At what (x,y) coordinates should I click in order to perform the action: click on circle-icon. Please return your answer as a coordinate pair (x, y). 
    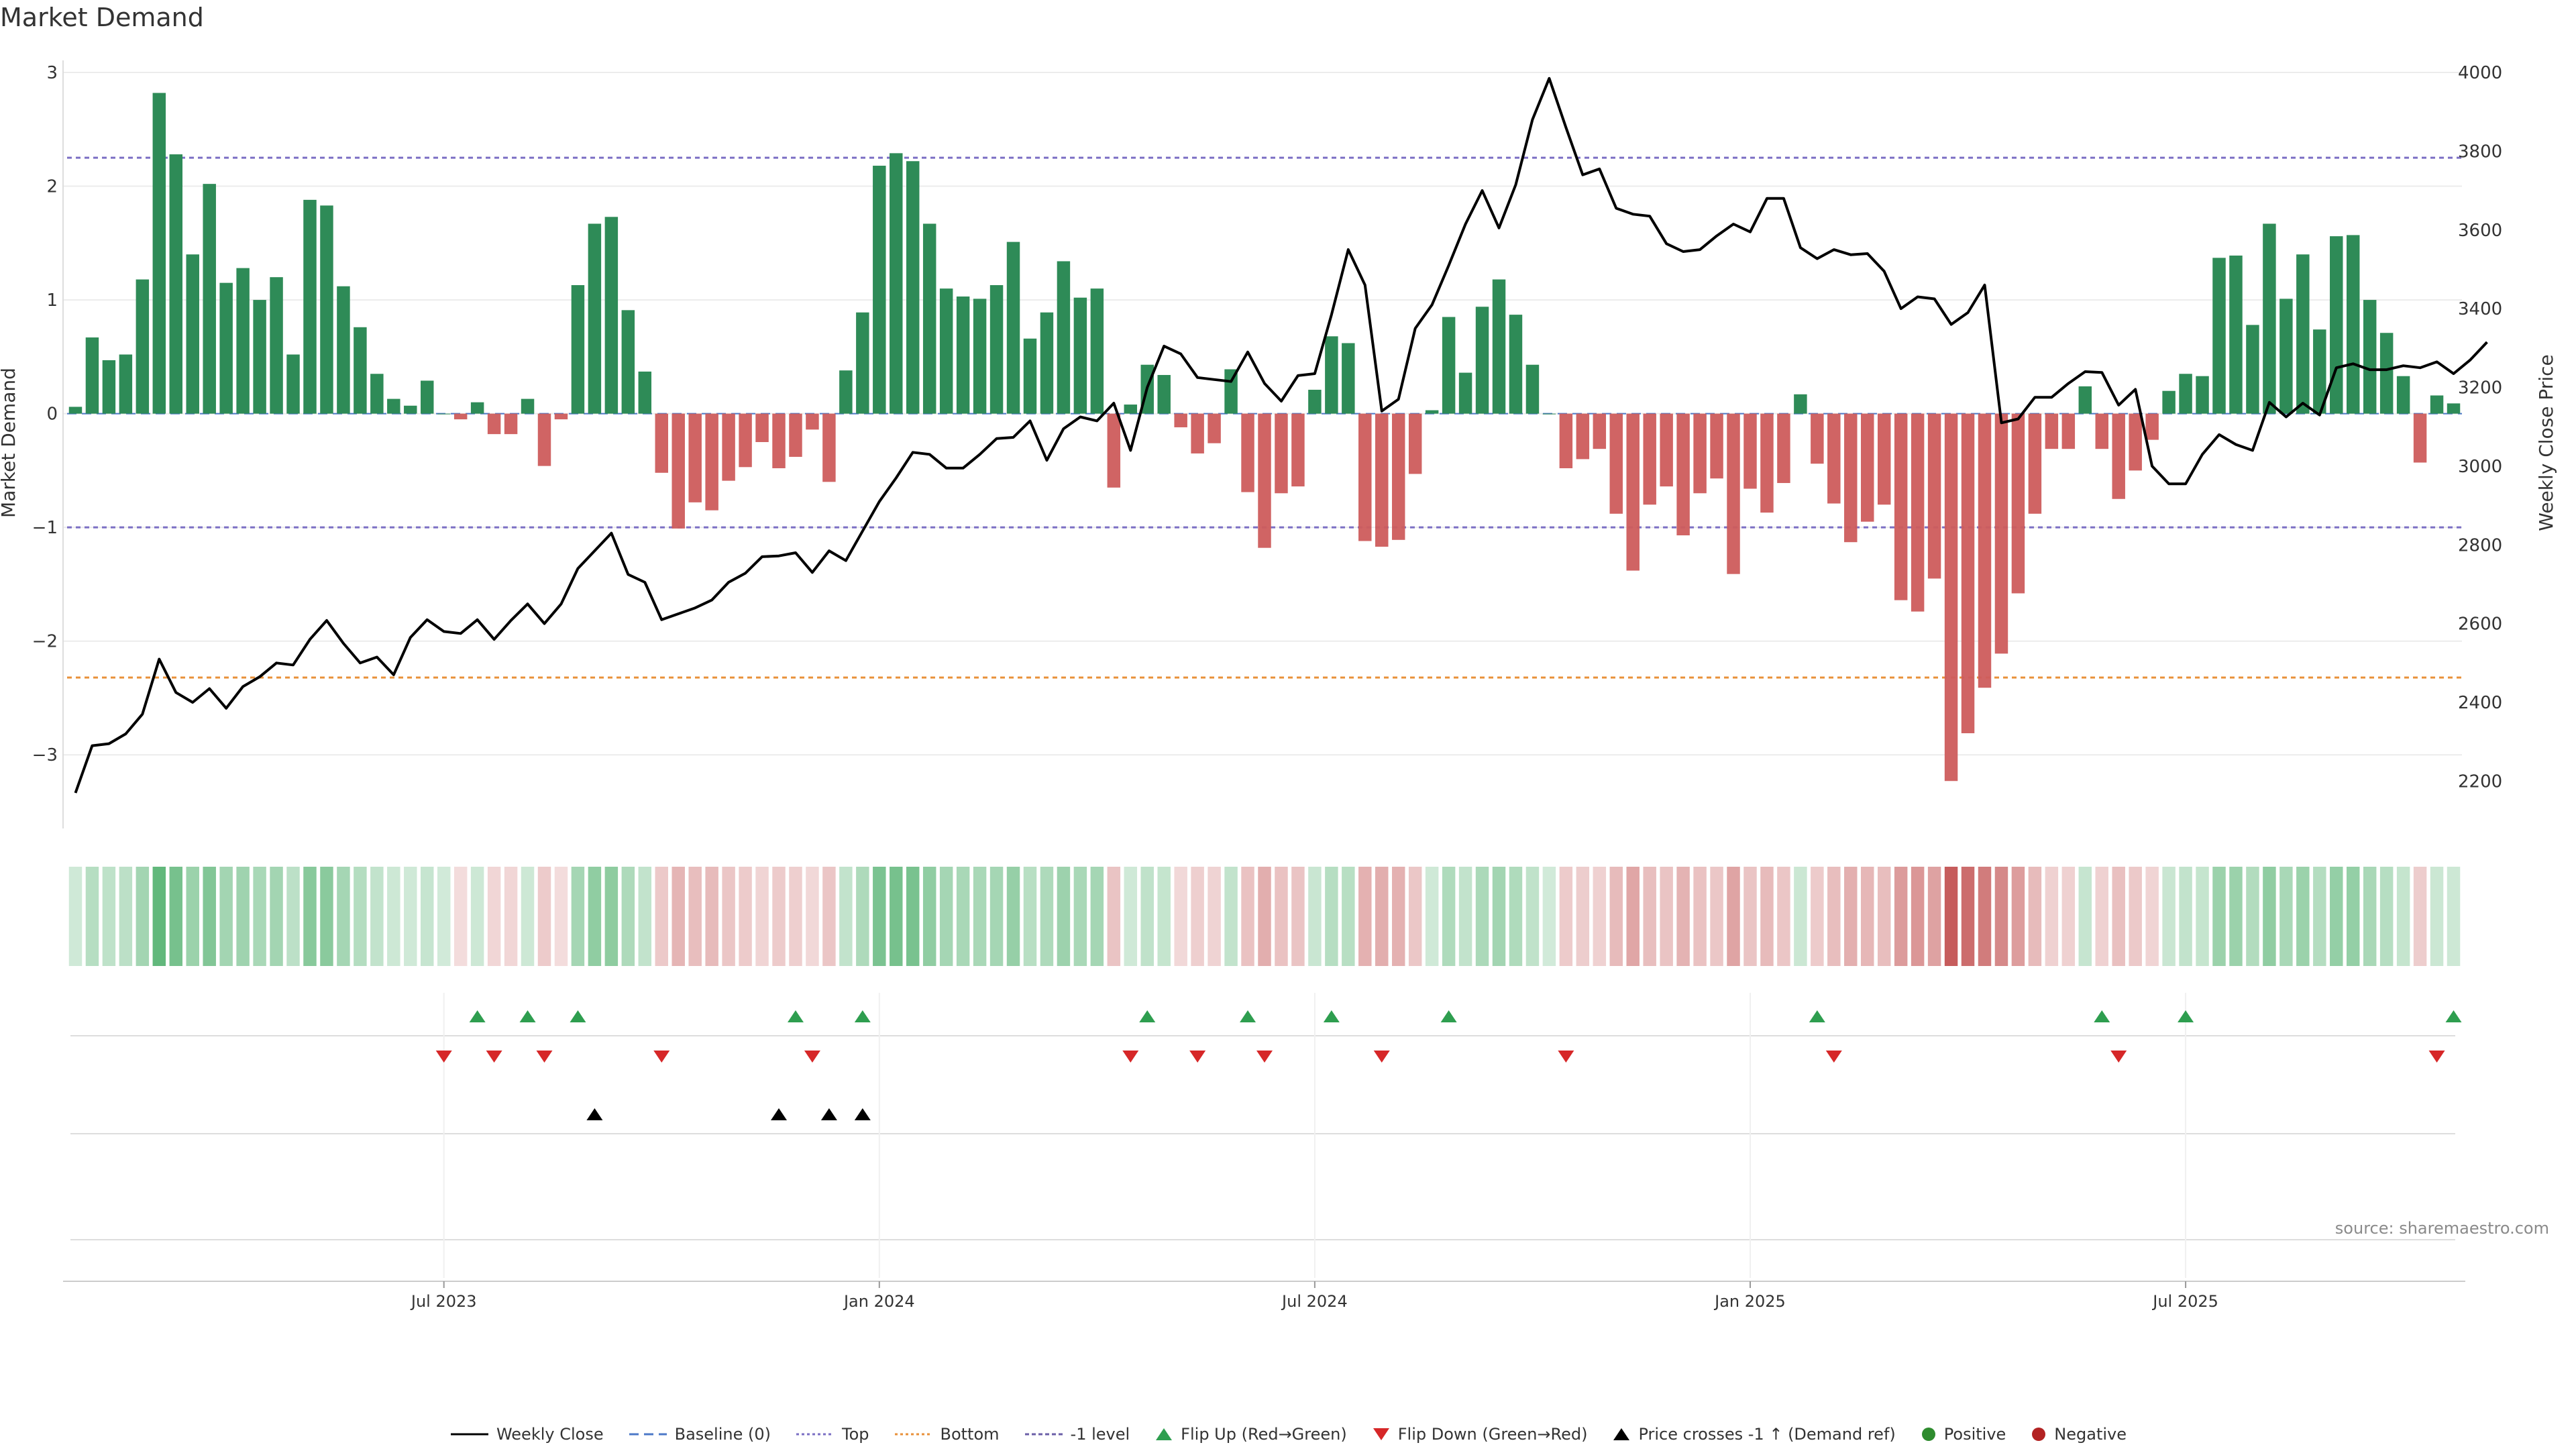
    Looking at the image, I should click on (1928, 1434).